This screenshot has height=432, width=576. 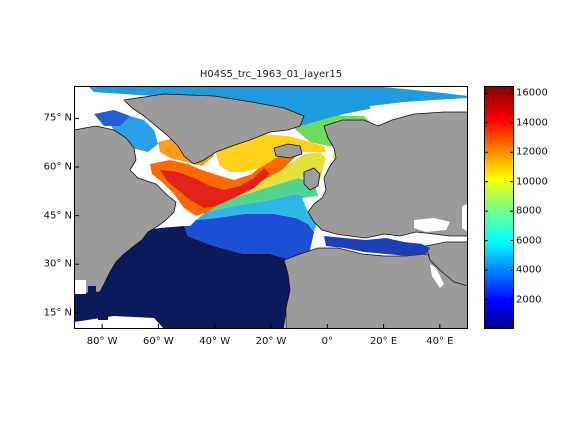 I want to click on caribbean-ocean-c, so click(x=121, y=311).